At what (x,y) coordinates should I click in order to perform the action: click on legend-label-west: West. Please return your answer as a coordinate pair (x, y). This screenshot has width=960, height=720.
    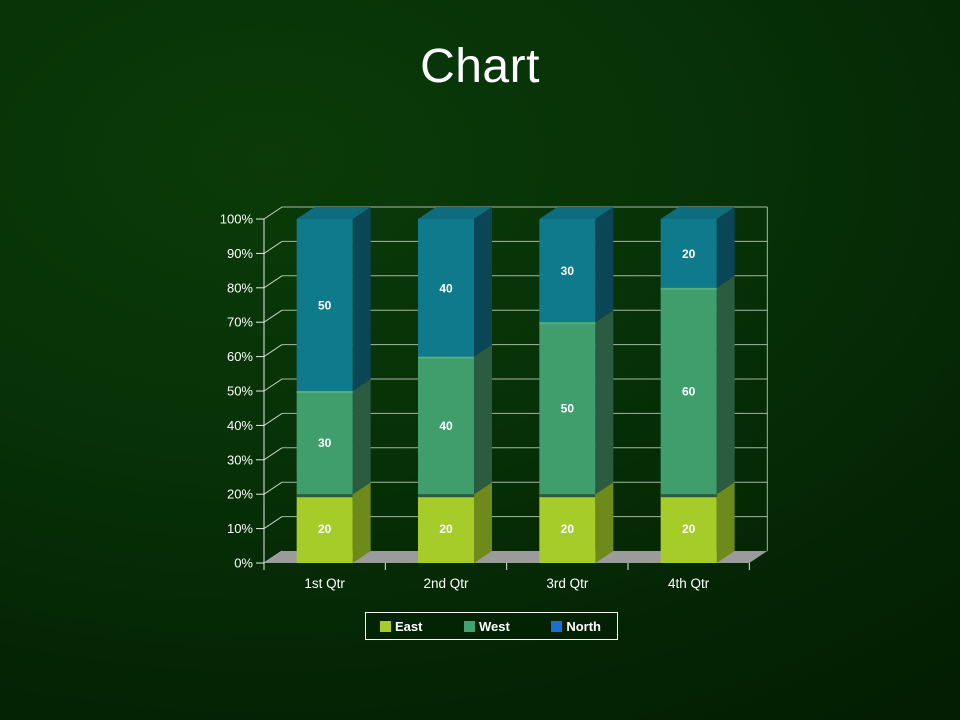
    Looking at the image, I should click on (494, 626).